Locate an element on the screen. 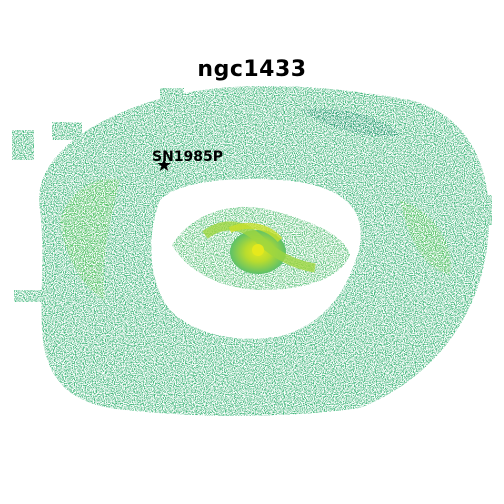 This screenshot has width=504, height=504. galaxy-core is located at coordinates (259, 247).